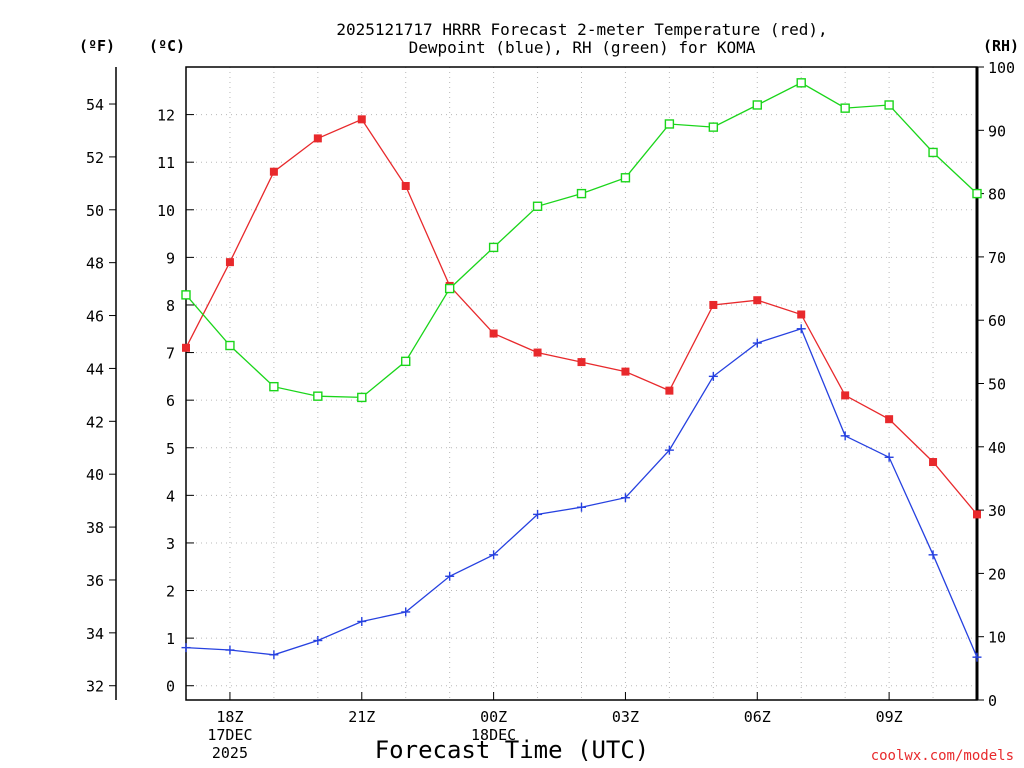 This screenshot has height=768, width=1024. Describe the element at coordinates (493, 717) in the screenshot. I see `x-tick-label: 00Z` at that location.